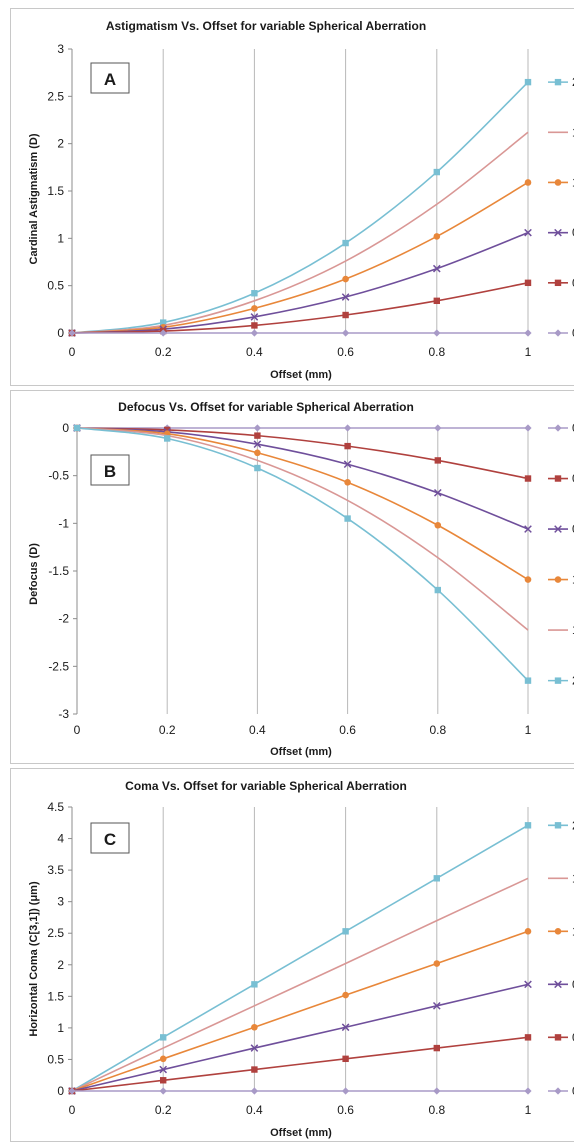 This screenshot has width=574, height=1142. I want to click on y-tick-label: 3.5, so click(55, 870).